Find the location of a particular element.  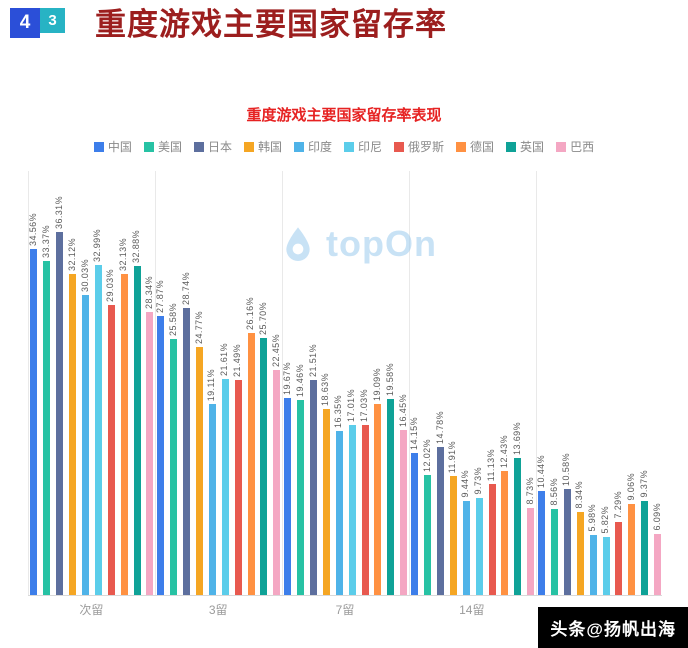

legend-item: 巴西 is located at coordinates (575, 146).